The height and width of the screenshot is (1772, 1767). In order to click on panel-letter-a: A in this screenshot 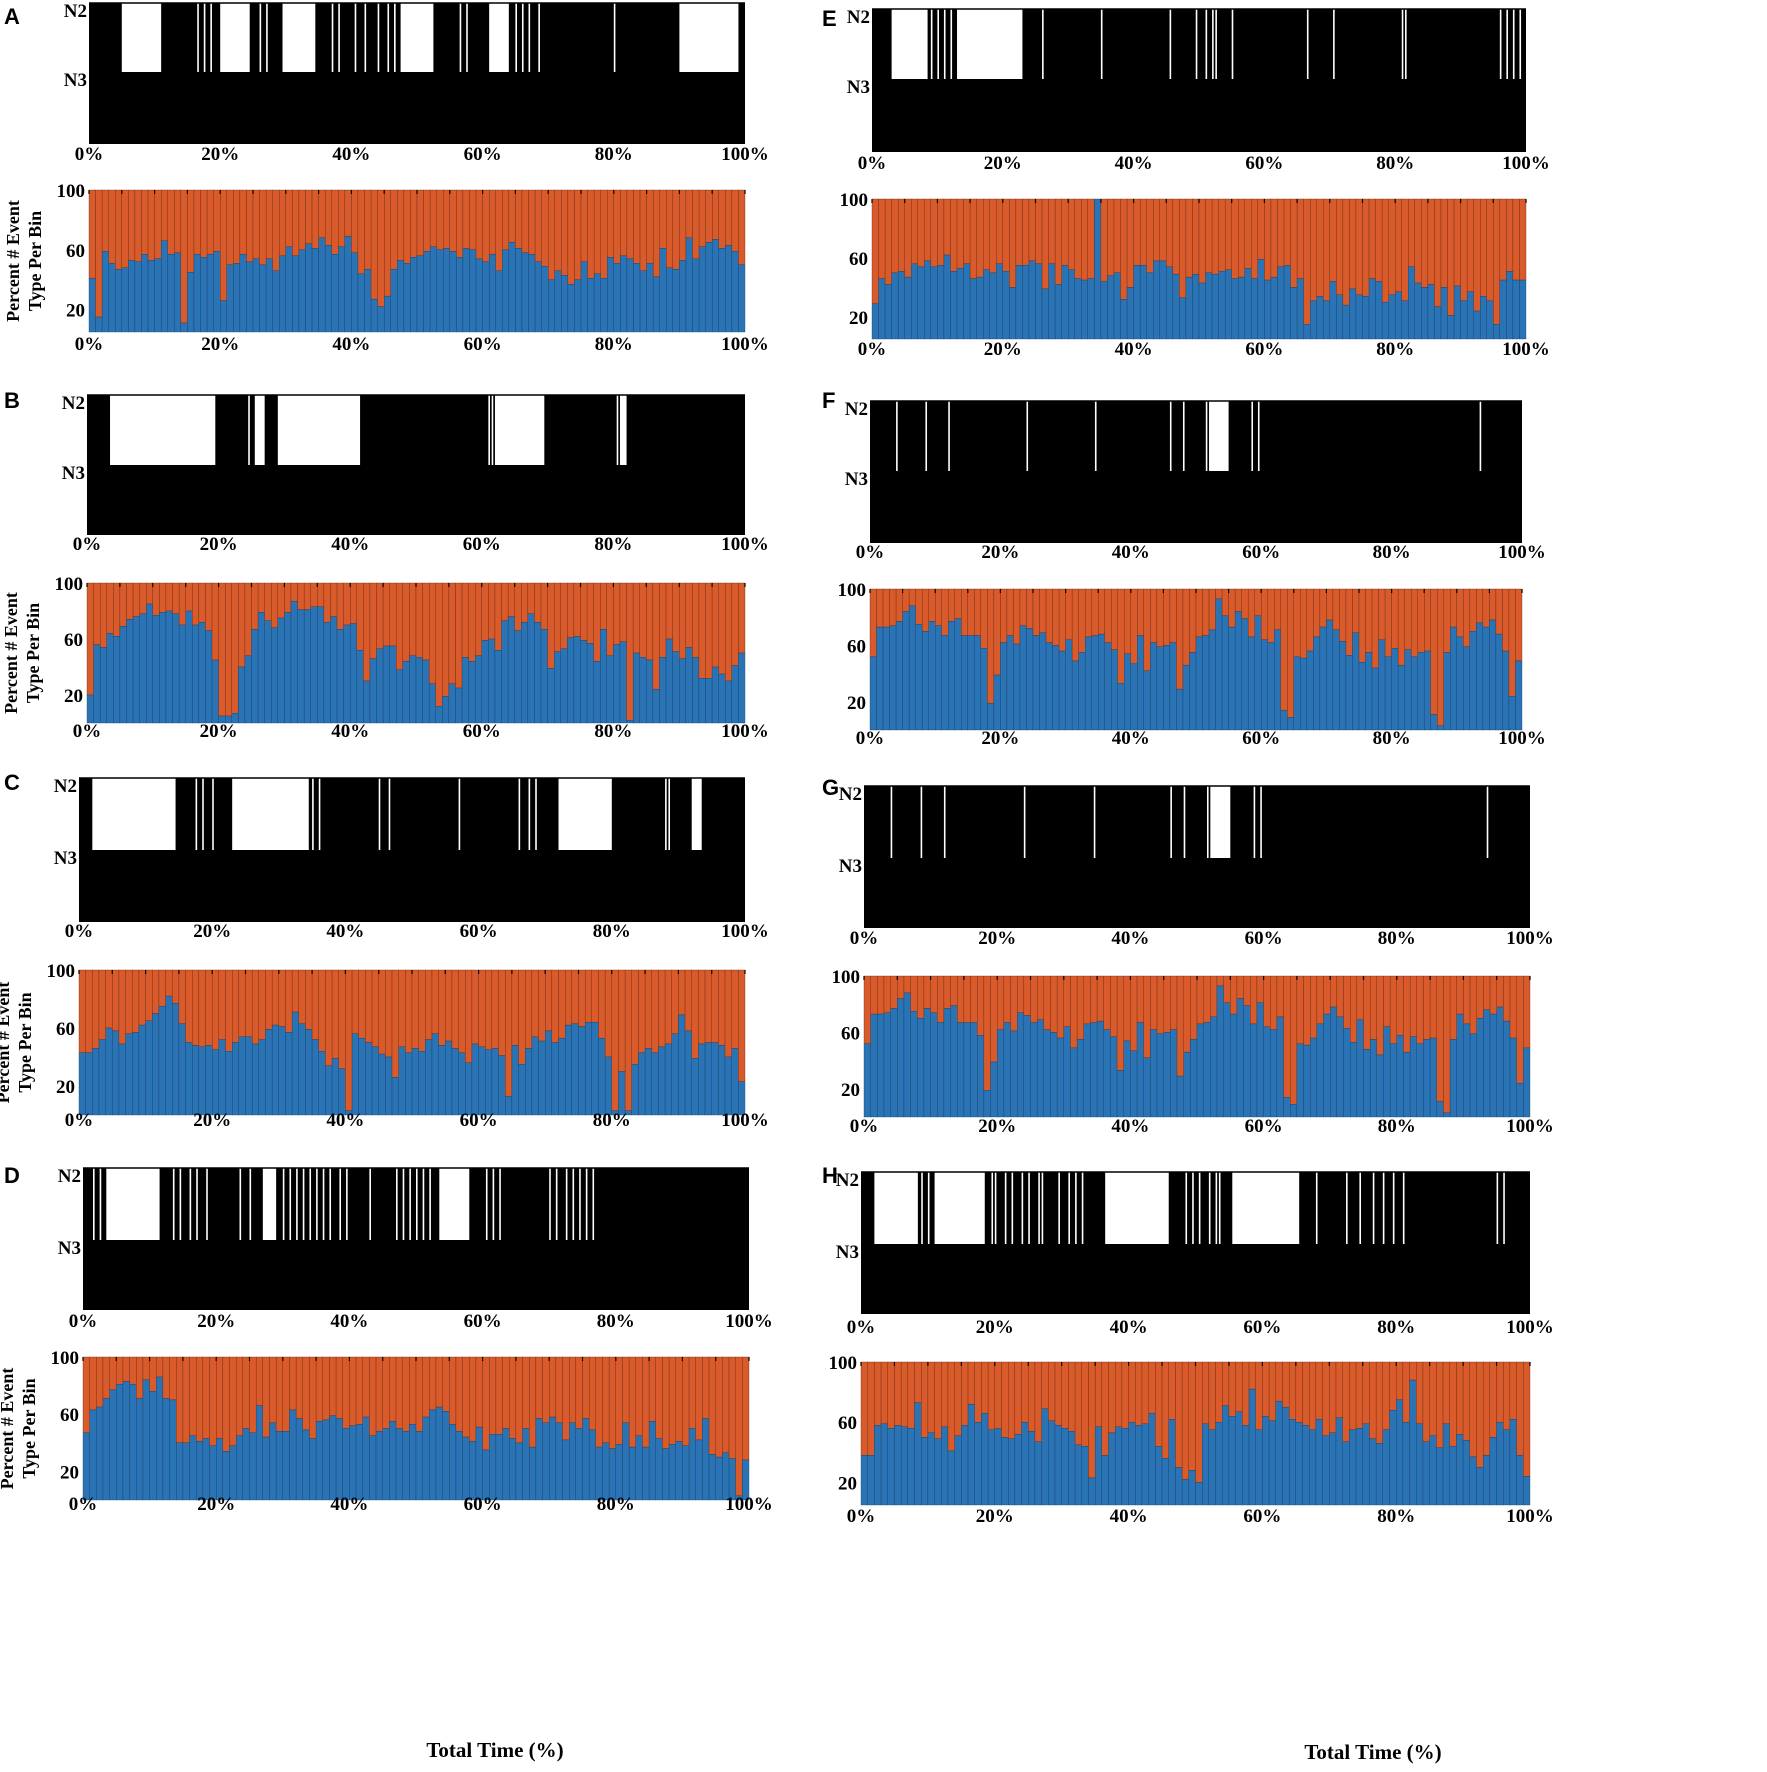, I will do `click(12, 16)`.